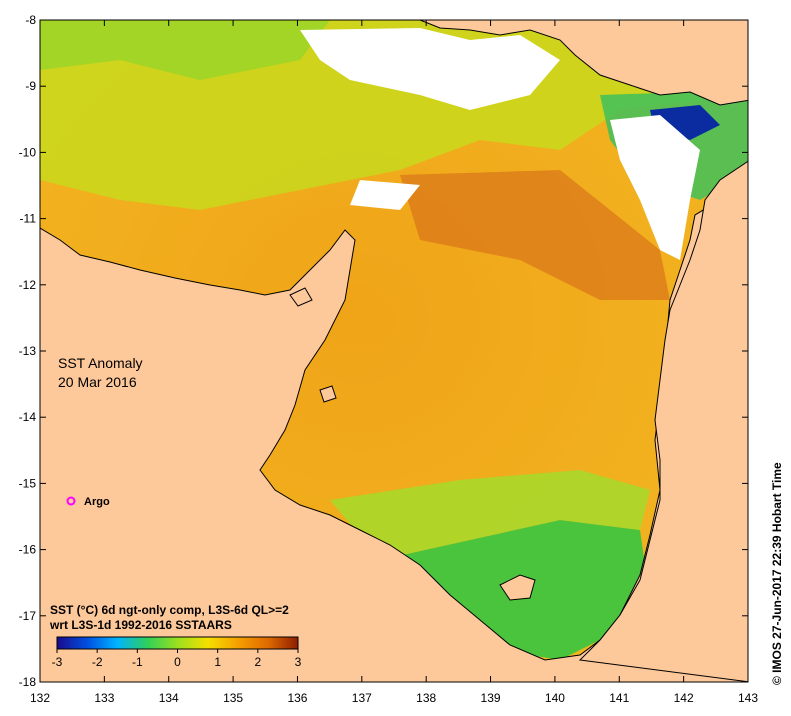 The width and height of the screenshot is (791, 716). I want to click on credit-text: © IMOS 27-Jun-2017 22:39 Hobart Time, so click(777, 573).